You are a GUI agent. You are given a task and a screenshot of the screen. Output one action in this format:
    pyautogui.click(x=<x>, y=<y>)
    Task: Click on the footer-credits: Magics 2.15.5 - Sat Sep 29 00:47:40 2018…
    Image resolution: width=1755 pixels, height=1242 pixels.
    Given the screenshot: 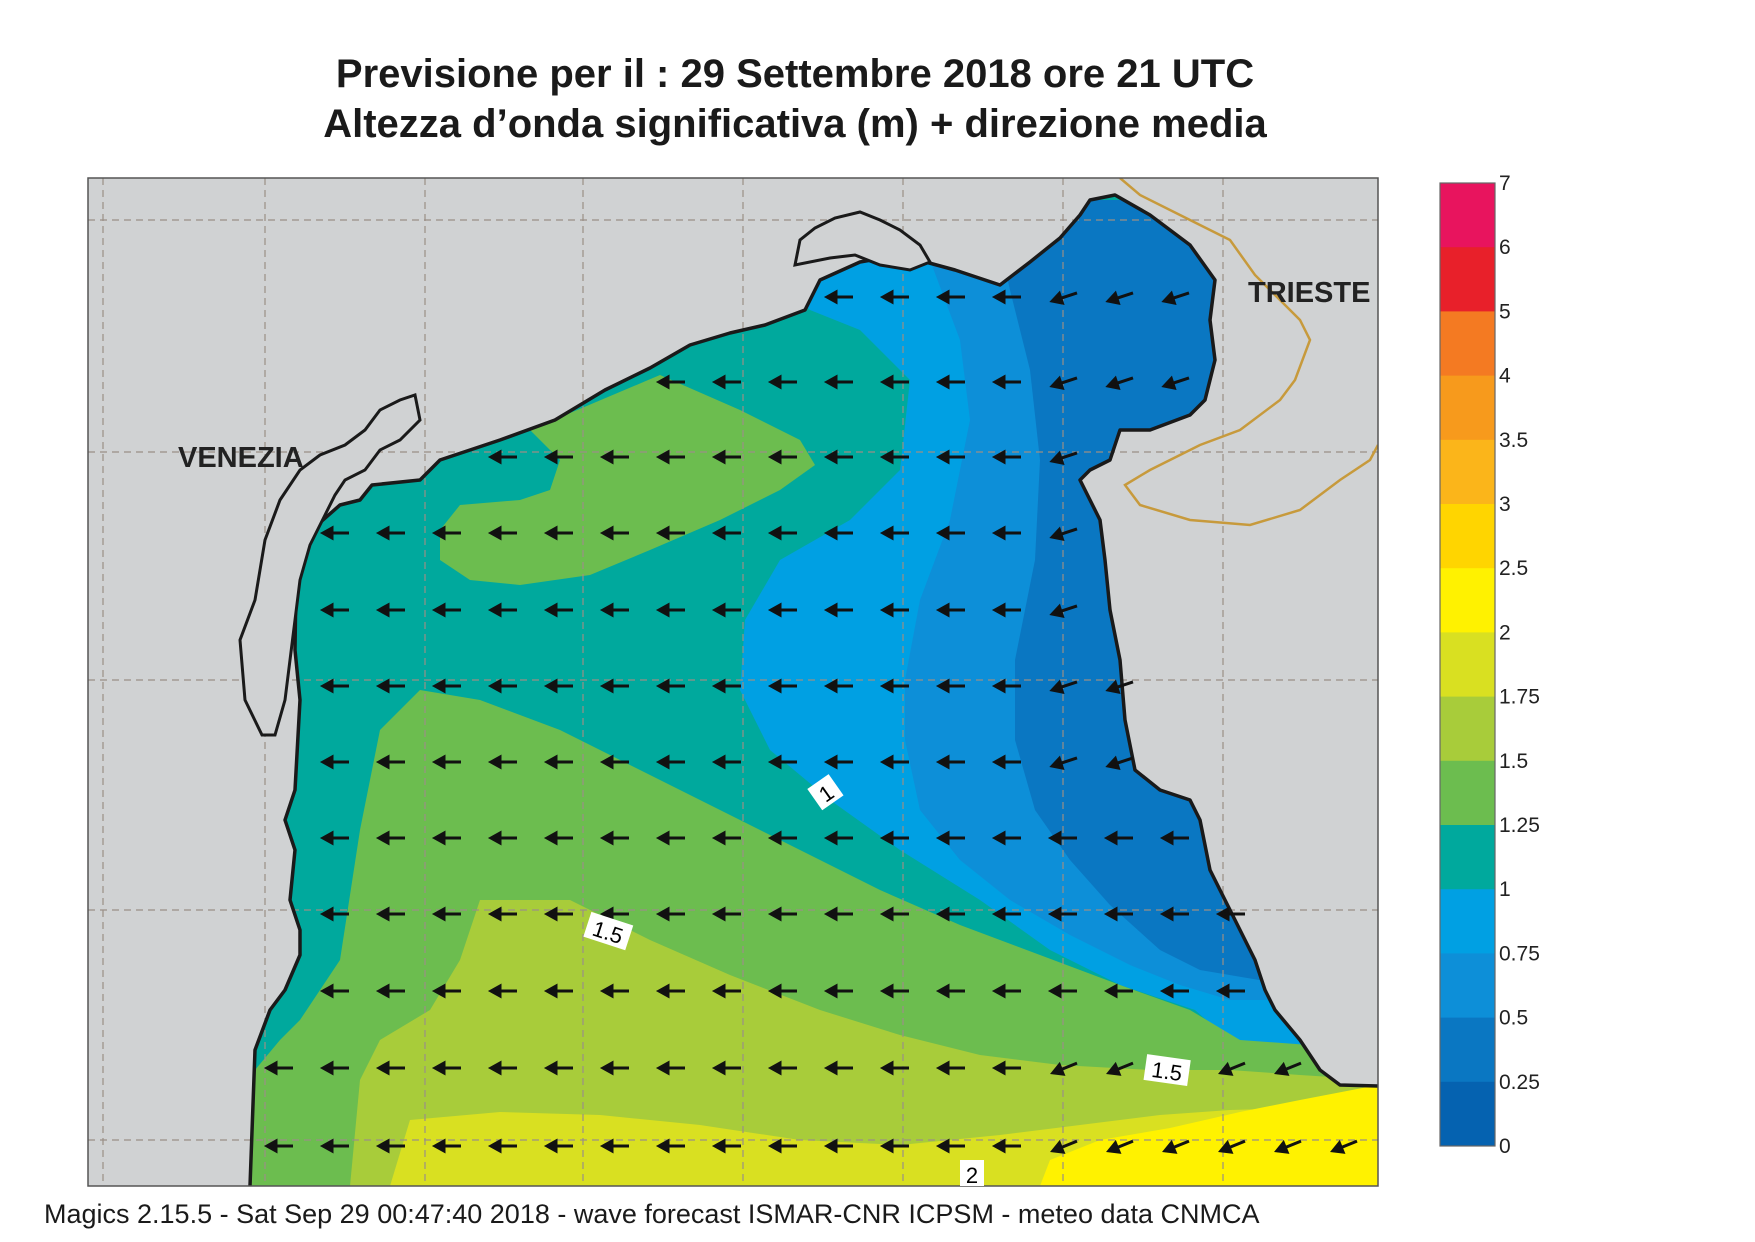 What is the action you would take?
    pyautogui.click(x=652, y=1214)
    